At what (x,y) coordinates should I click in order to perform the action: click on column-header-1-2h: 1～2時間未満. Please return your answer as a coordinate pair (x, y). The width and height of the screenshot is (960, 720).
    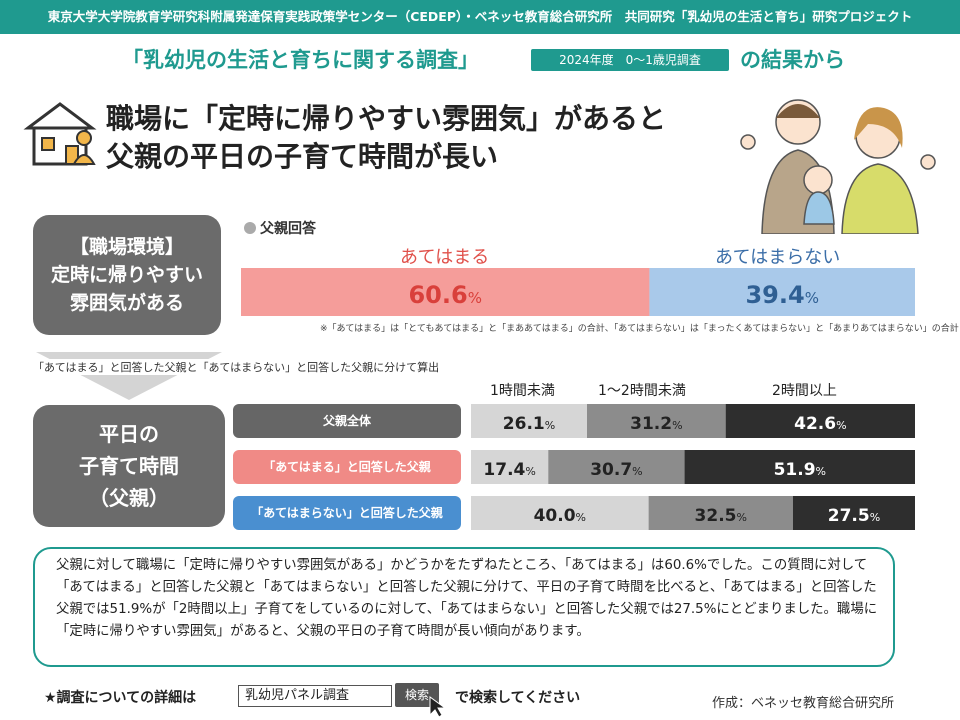
    Looking at the image, I should click on (642, 391).